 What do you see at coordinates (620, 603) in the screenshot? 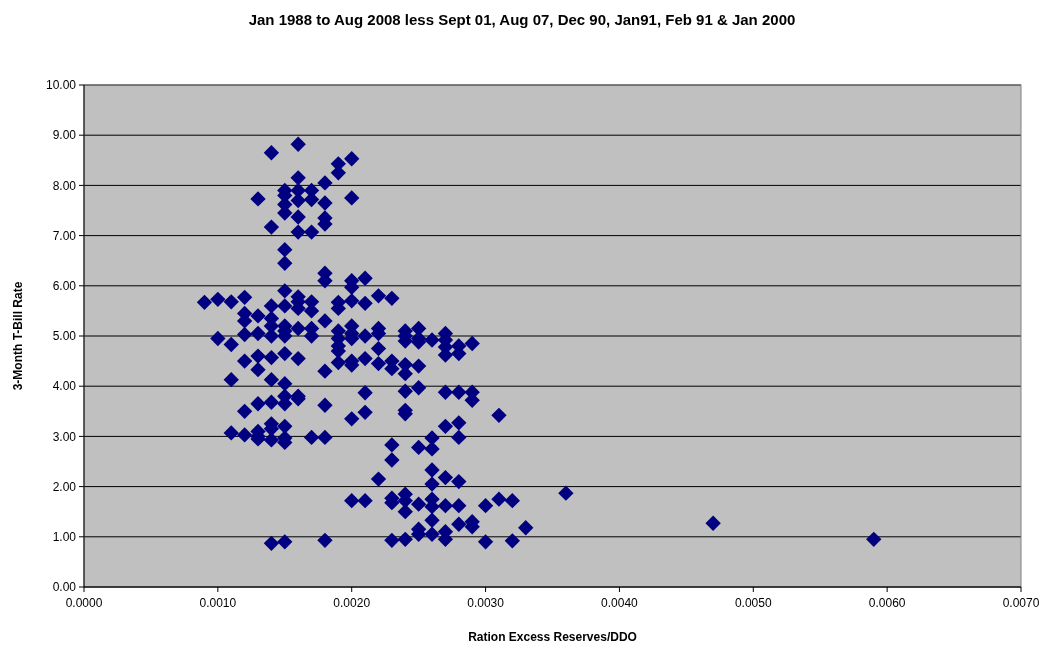
I see `x-tick-label: 0.0040` at bounding box center [620, 603].